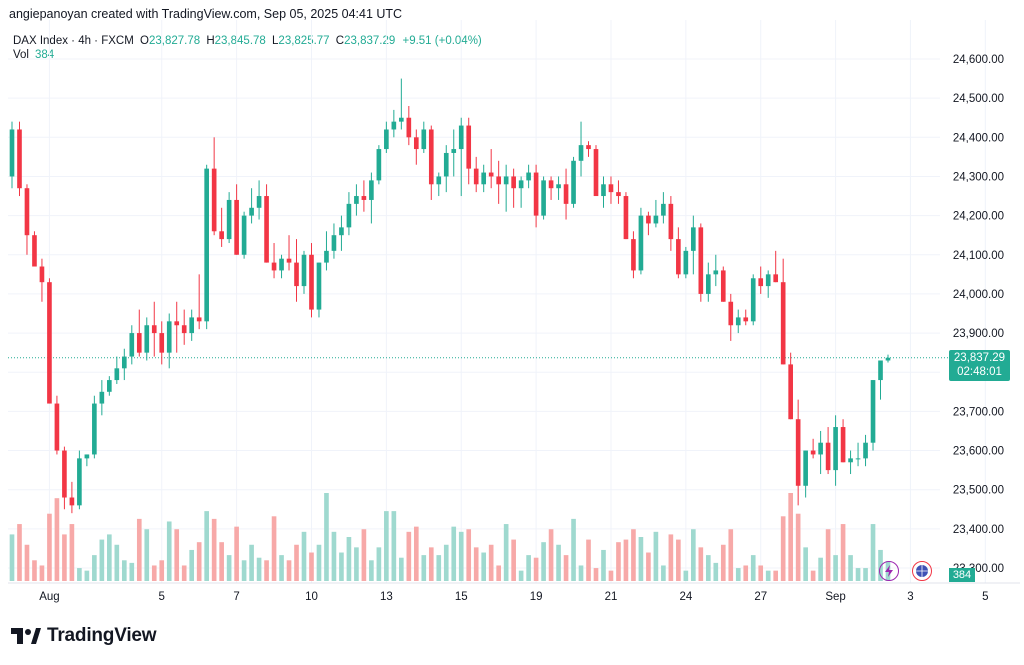  Describe the element at coordinates (304, 41) in the screenshot. I see `low-value: 23,825.77` at that location.